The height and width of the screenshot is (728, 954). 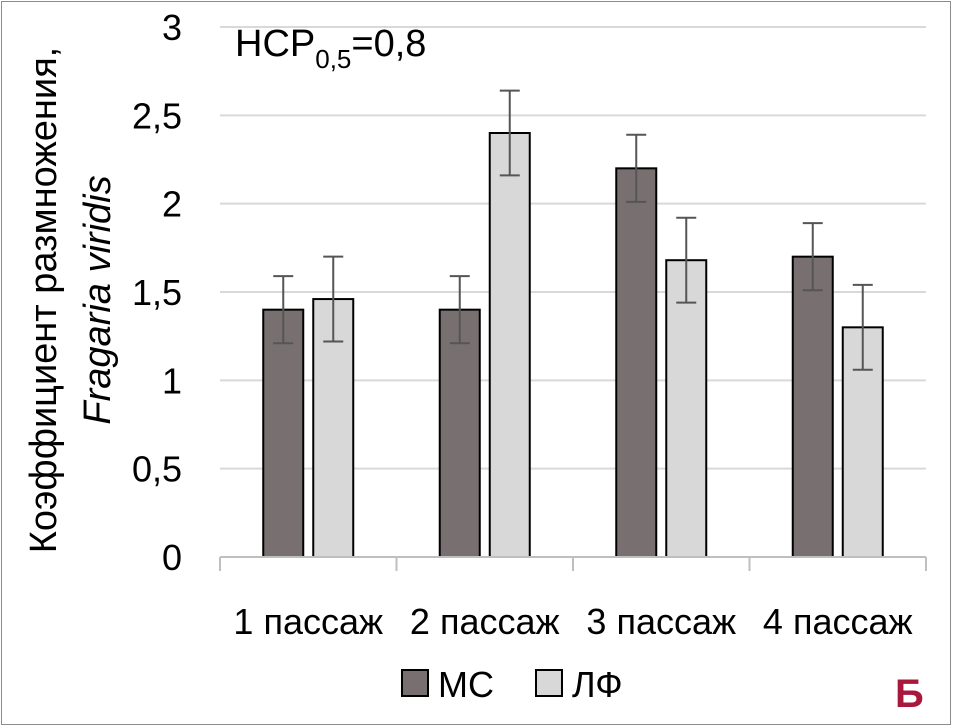 What do you see at coordinates (573, 563) in the screenshot?
I see `x-axis` at bounding box center [573, 563].